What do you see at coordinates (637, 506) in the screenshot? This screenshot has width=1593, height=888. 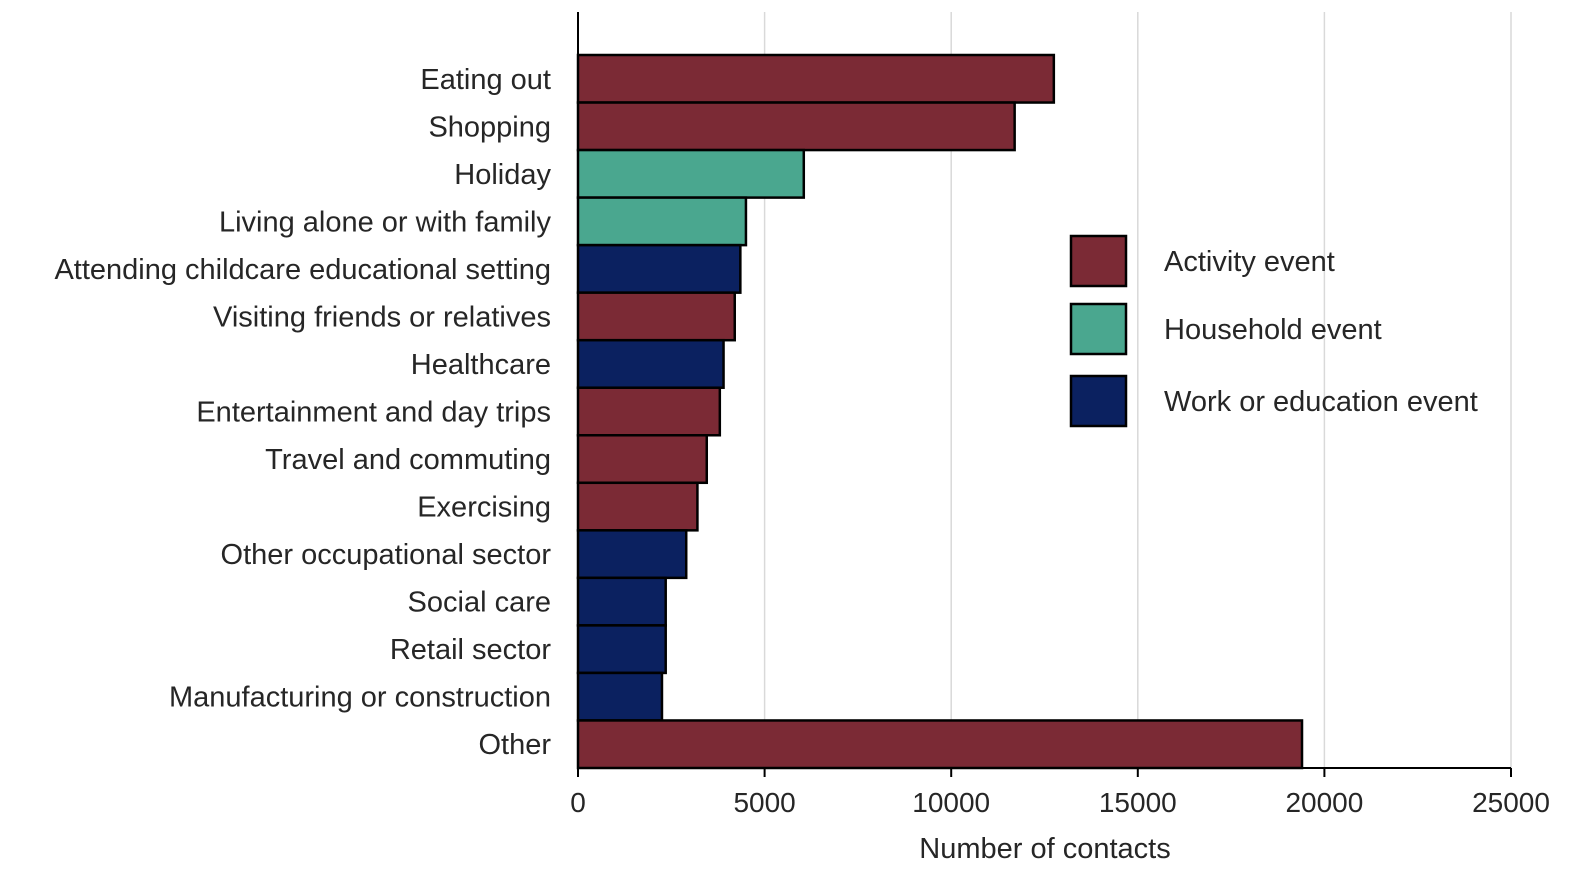 I see `bar-exercising` at bounding box center [637, 506].